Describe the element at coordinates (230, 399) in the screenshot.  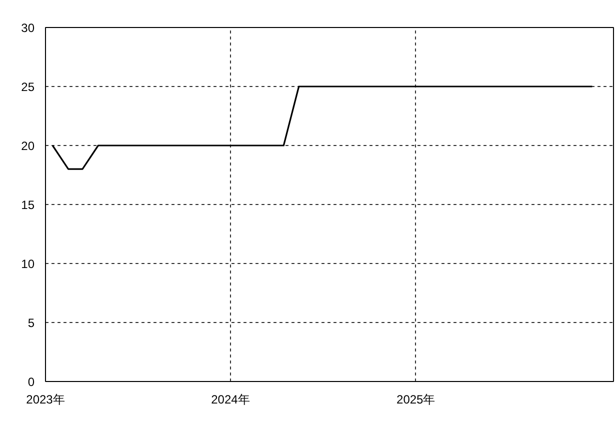
I see `x-tick-label: 2024年` at that location.